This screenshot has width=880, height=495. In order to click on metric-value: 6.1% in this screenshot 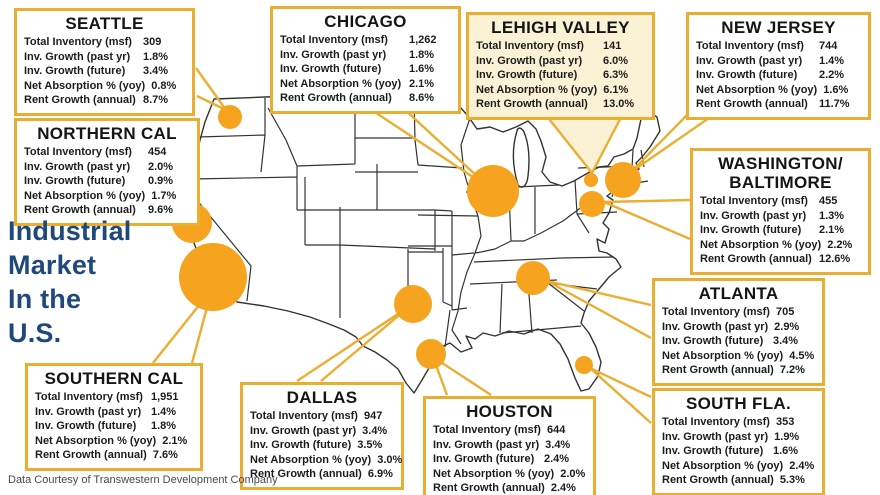, I will do `click(616, 89)`.